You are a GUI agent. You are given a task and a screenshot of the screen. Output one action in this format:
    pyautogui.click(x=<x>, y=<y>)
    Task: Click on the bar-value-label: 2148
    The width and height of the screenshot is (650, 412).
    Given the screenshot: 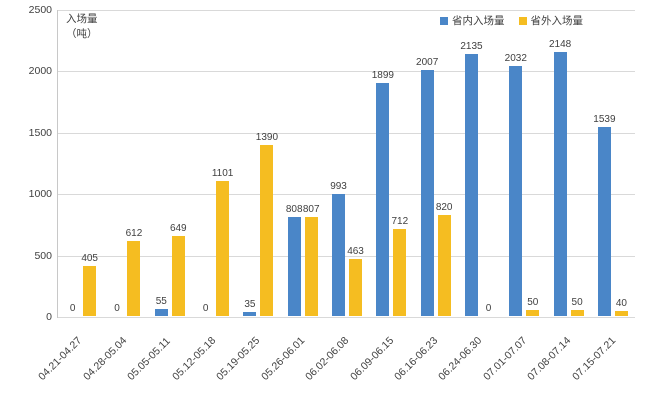 What is the action you would take?
    pyautogui.click(x=560, y=45)
    